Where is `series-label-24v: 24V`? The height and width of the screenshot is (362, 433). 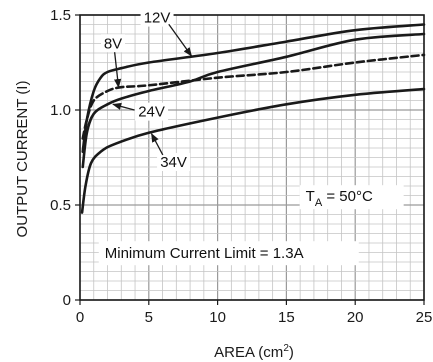 series-label-24v: 24V is located at coordinates (151, 112).